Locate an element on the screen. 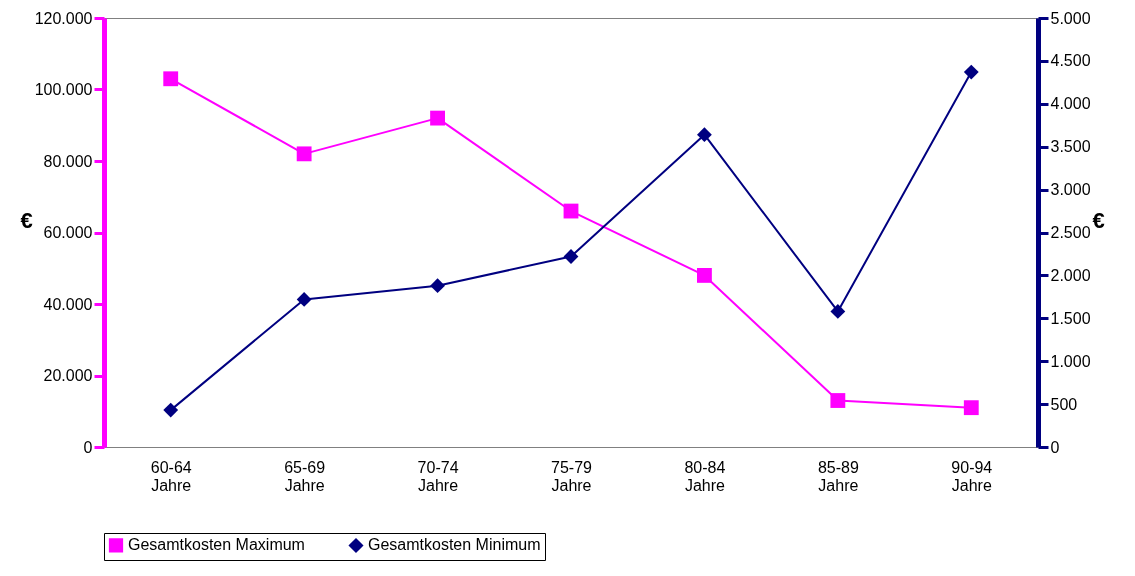  x-tick-label: 65-69 Jahre is located at coordinates (305, 476).